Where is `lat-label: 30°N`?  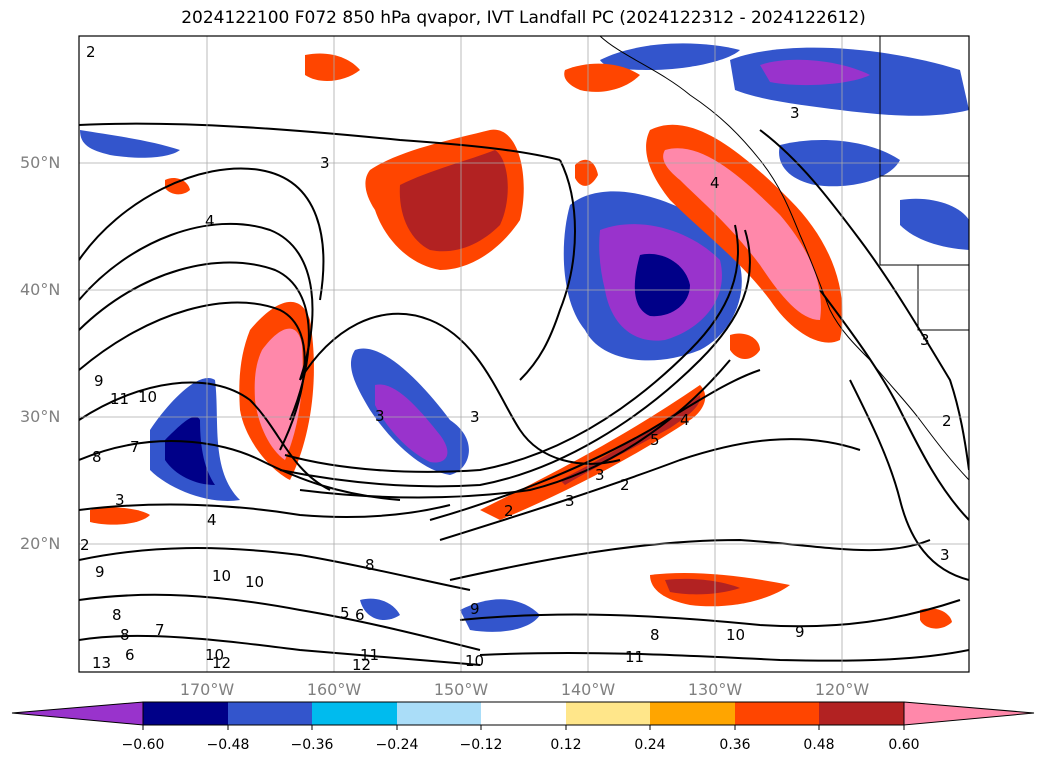 lat-label: 30°N is located at coordinates (40, 416).